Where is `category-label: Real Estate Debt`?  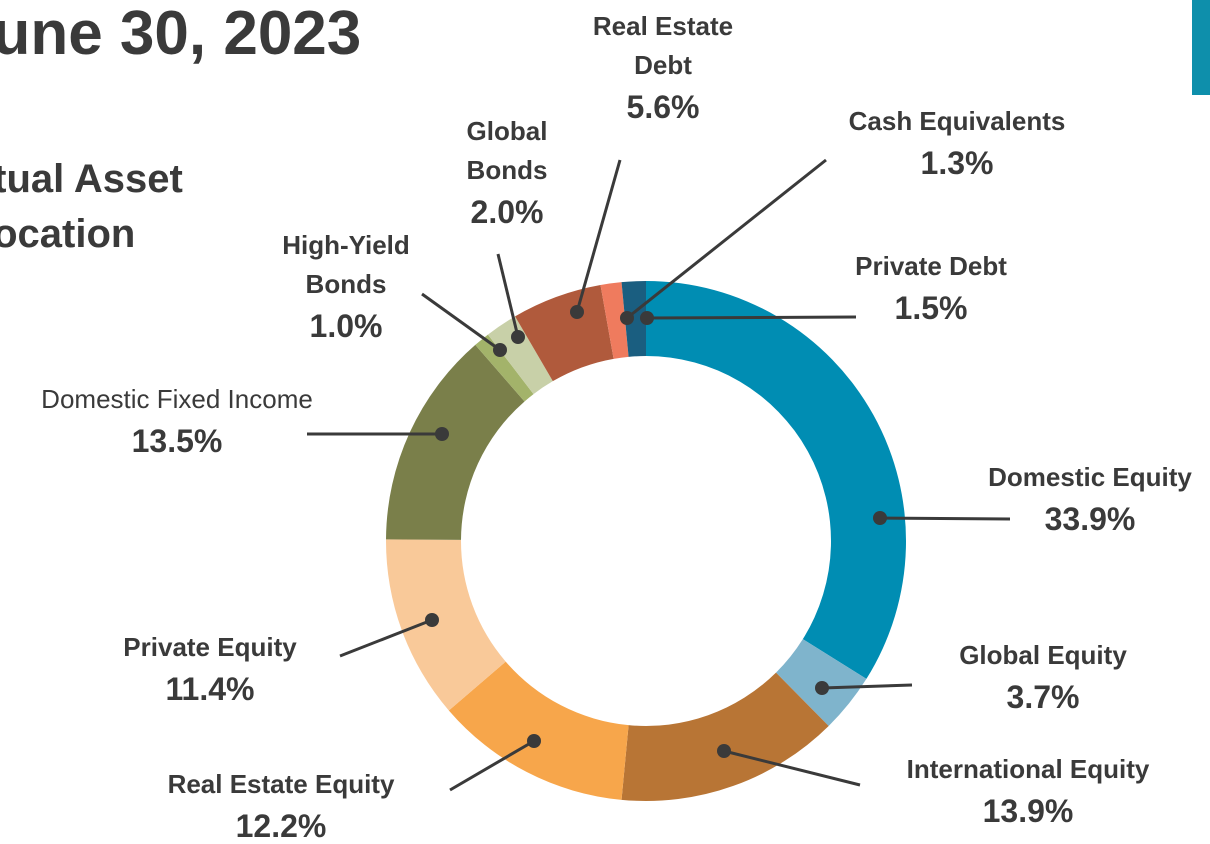
category-label: Real Estate Debt is located at coordinates (663, 45).